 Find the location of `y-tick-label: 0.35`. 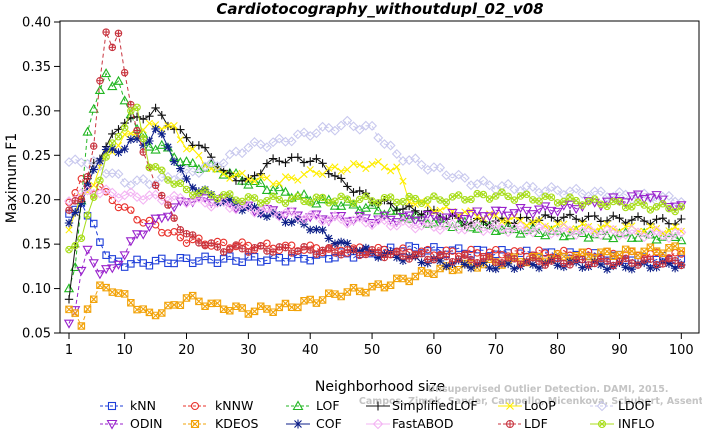

y-tick-label: 0.35 is located at coordinates (36, 67).